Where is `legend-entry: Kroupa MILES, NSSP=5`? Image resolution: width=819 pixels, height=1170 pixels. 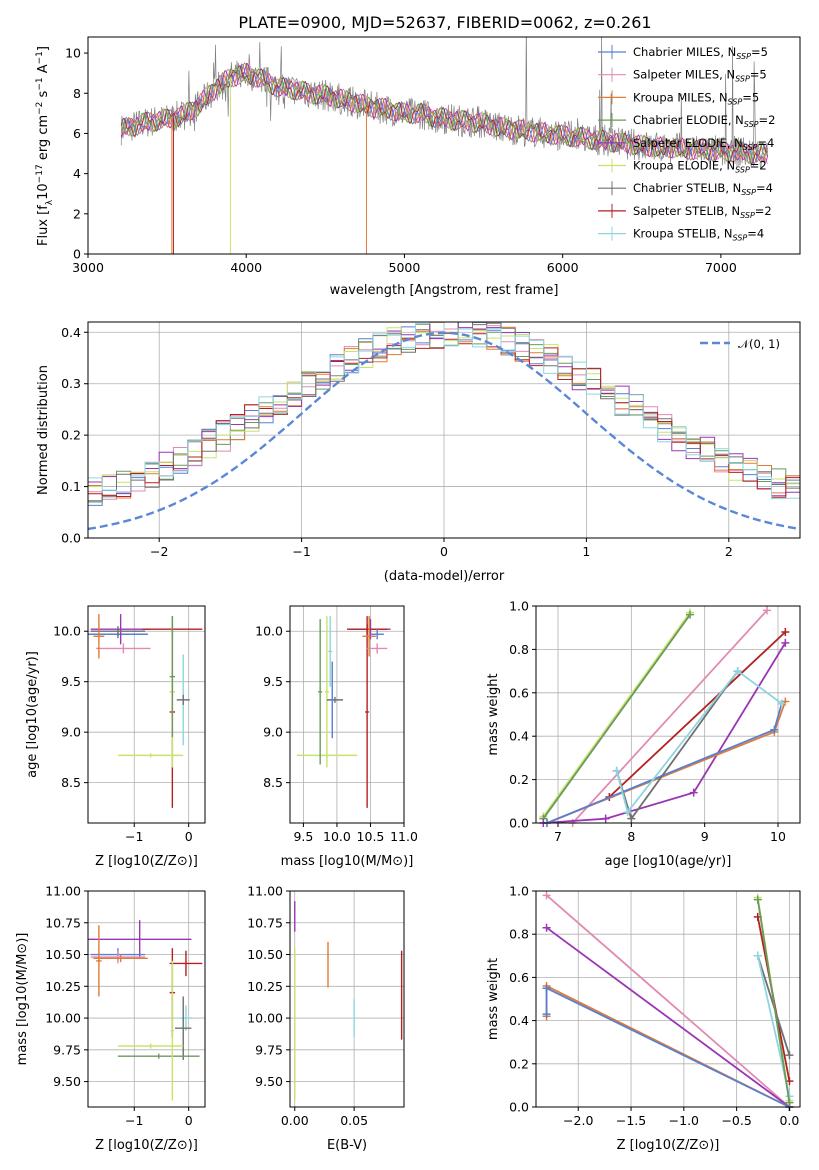
legend-entry: Kroupa MILES, NSSP=5 is located at coordinates (696, 98).